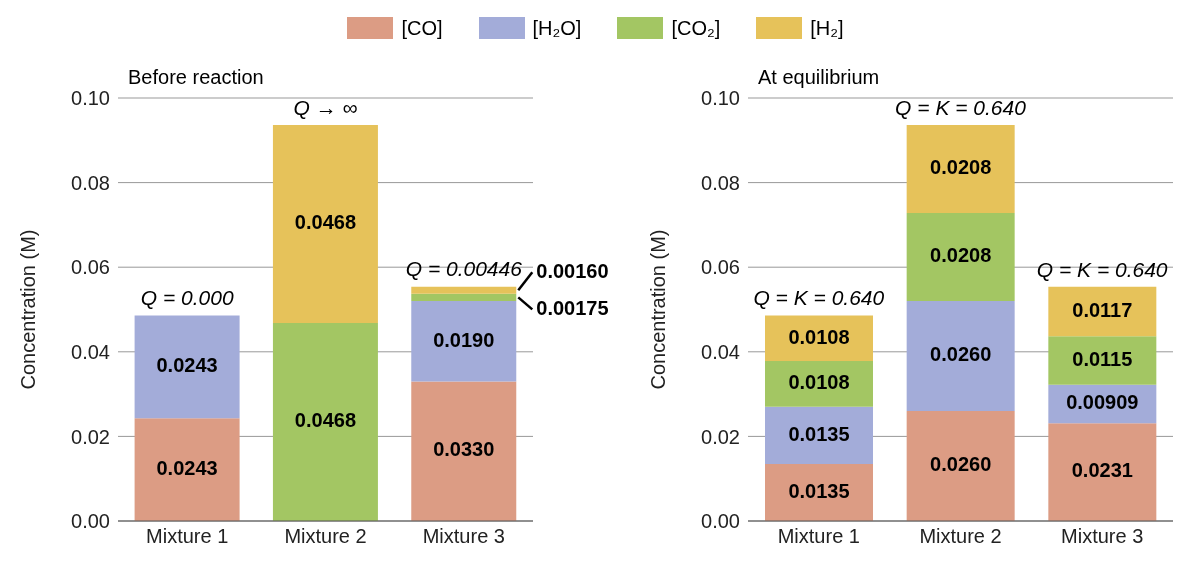  I want to click on annotation: Q → ∞, so click(325, 108).